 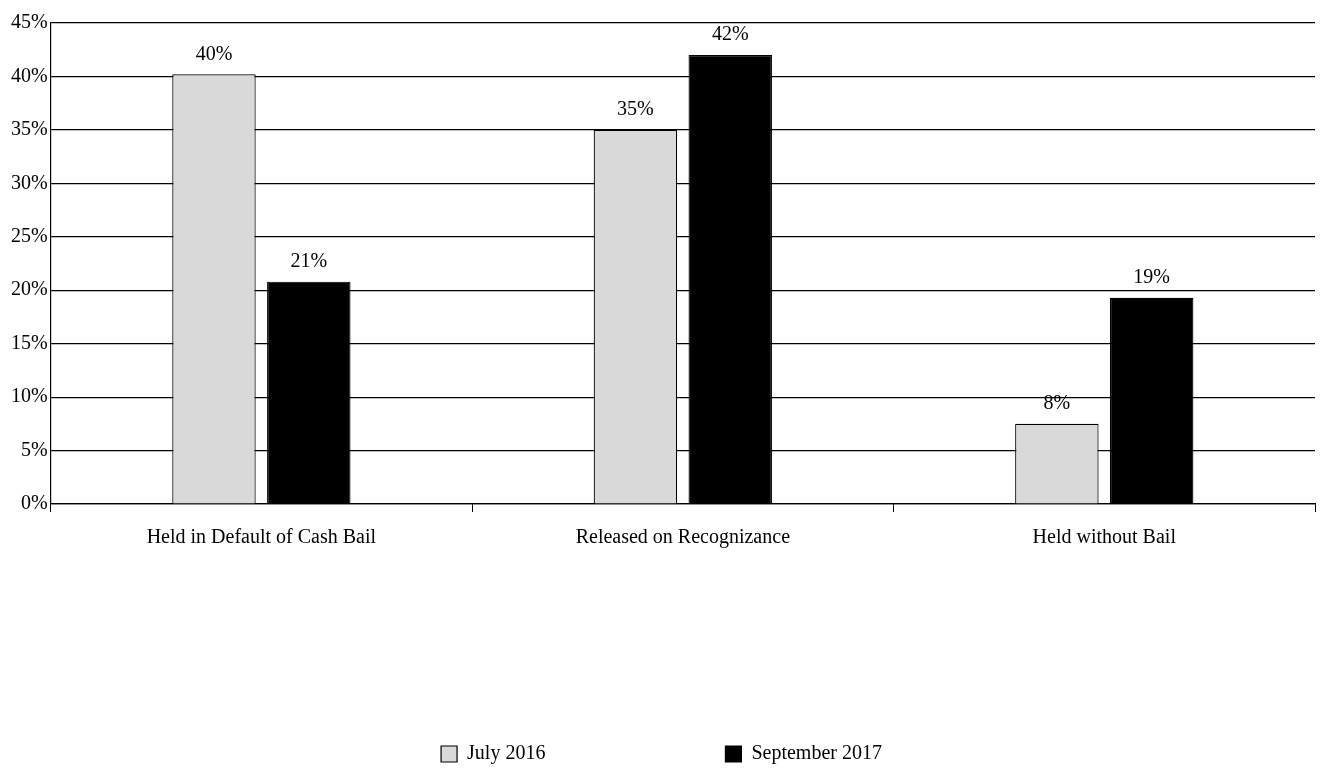 I want to click on data-label: 21%, so click(x=309, y=259).